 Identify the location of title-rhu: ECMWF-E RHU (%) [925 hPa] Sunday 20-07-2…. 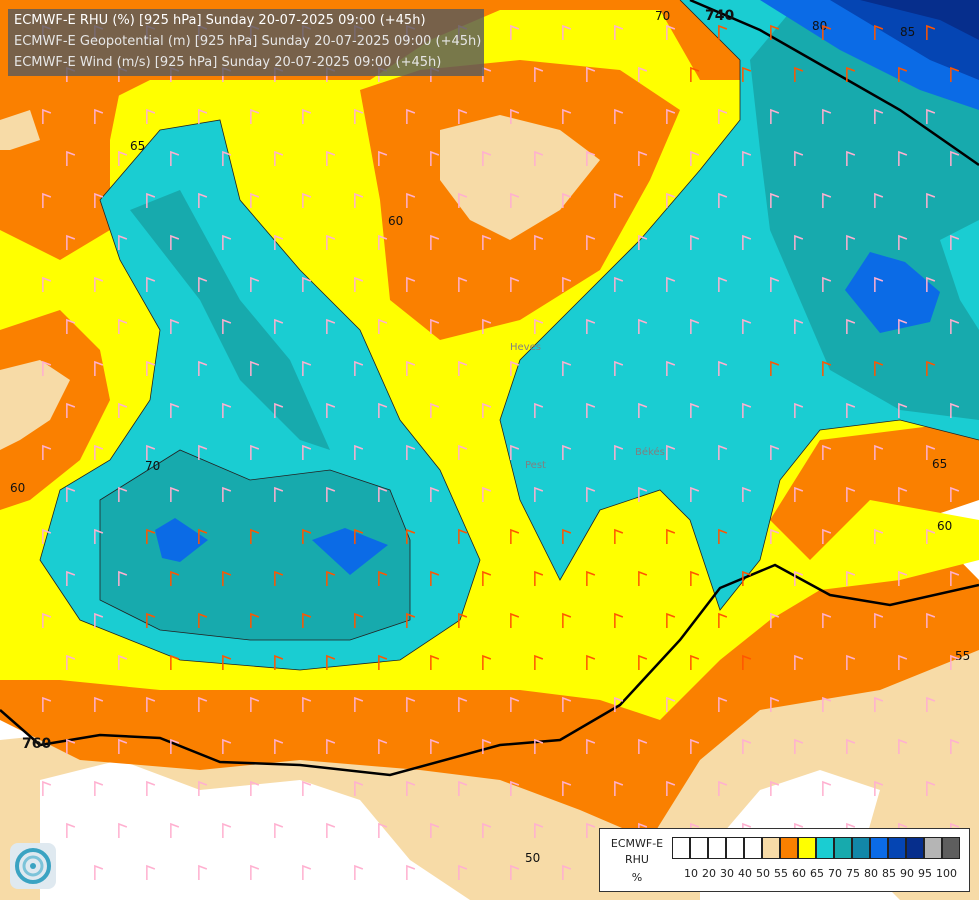
(220, 20).